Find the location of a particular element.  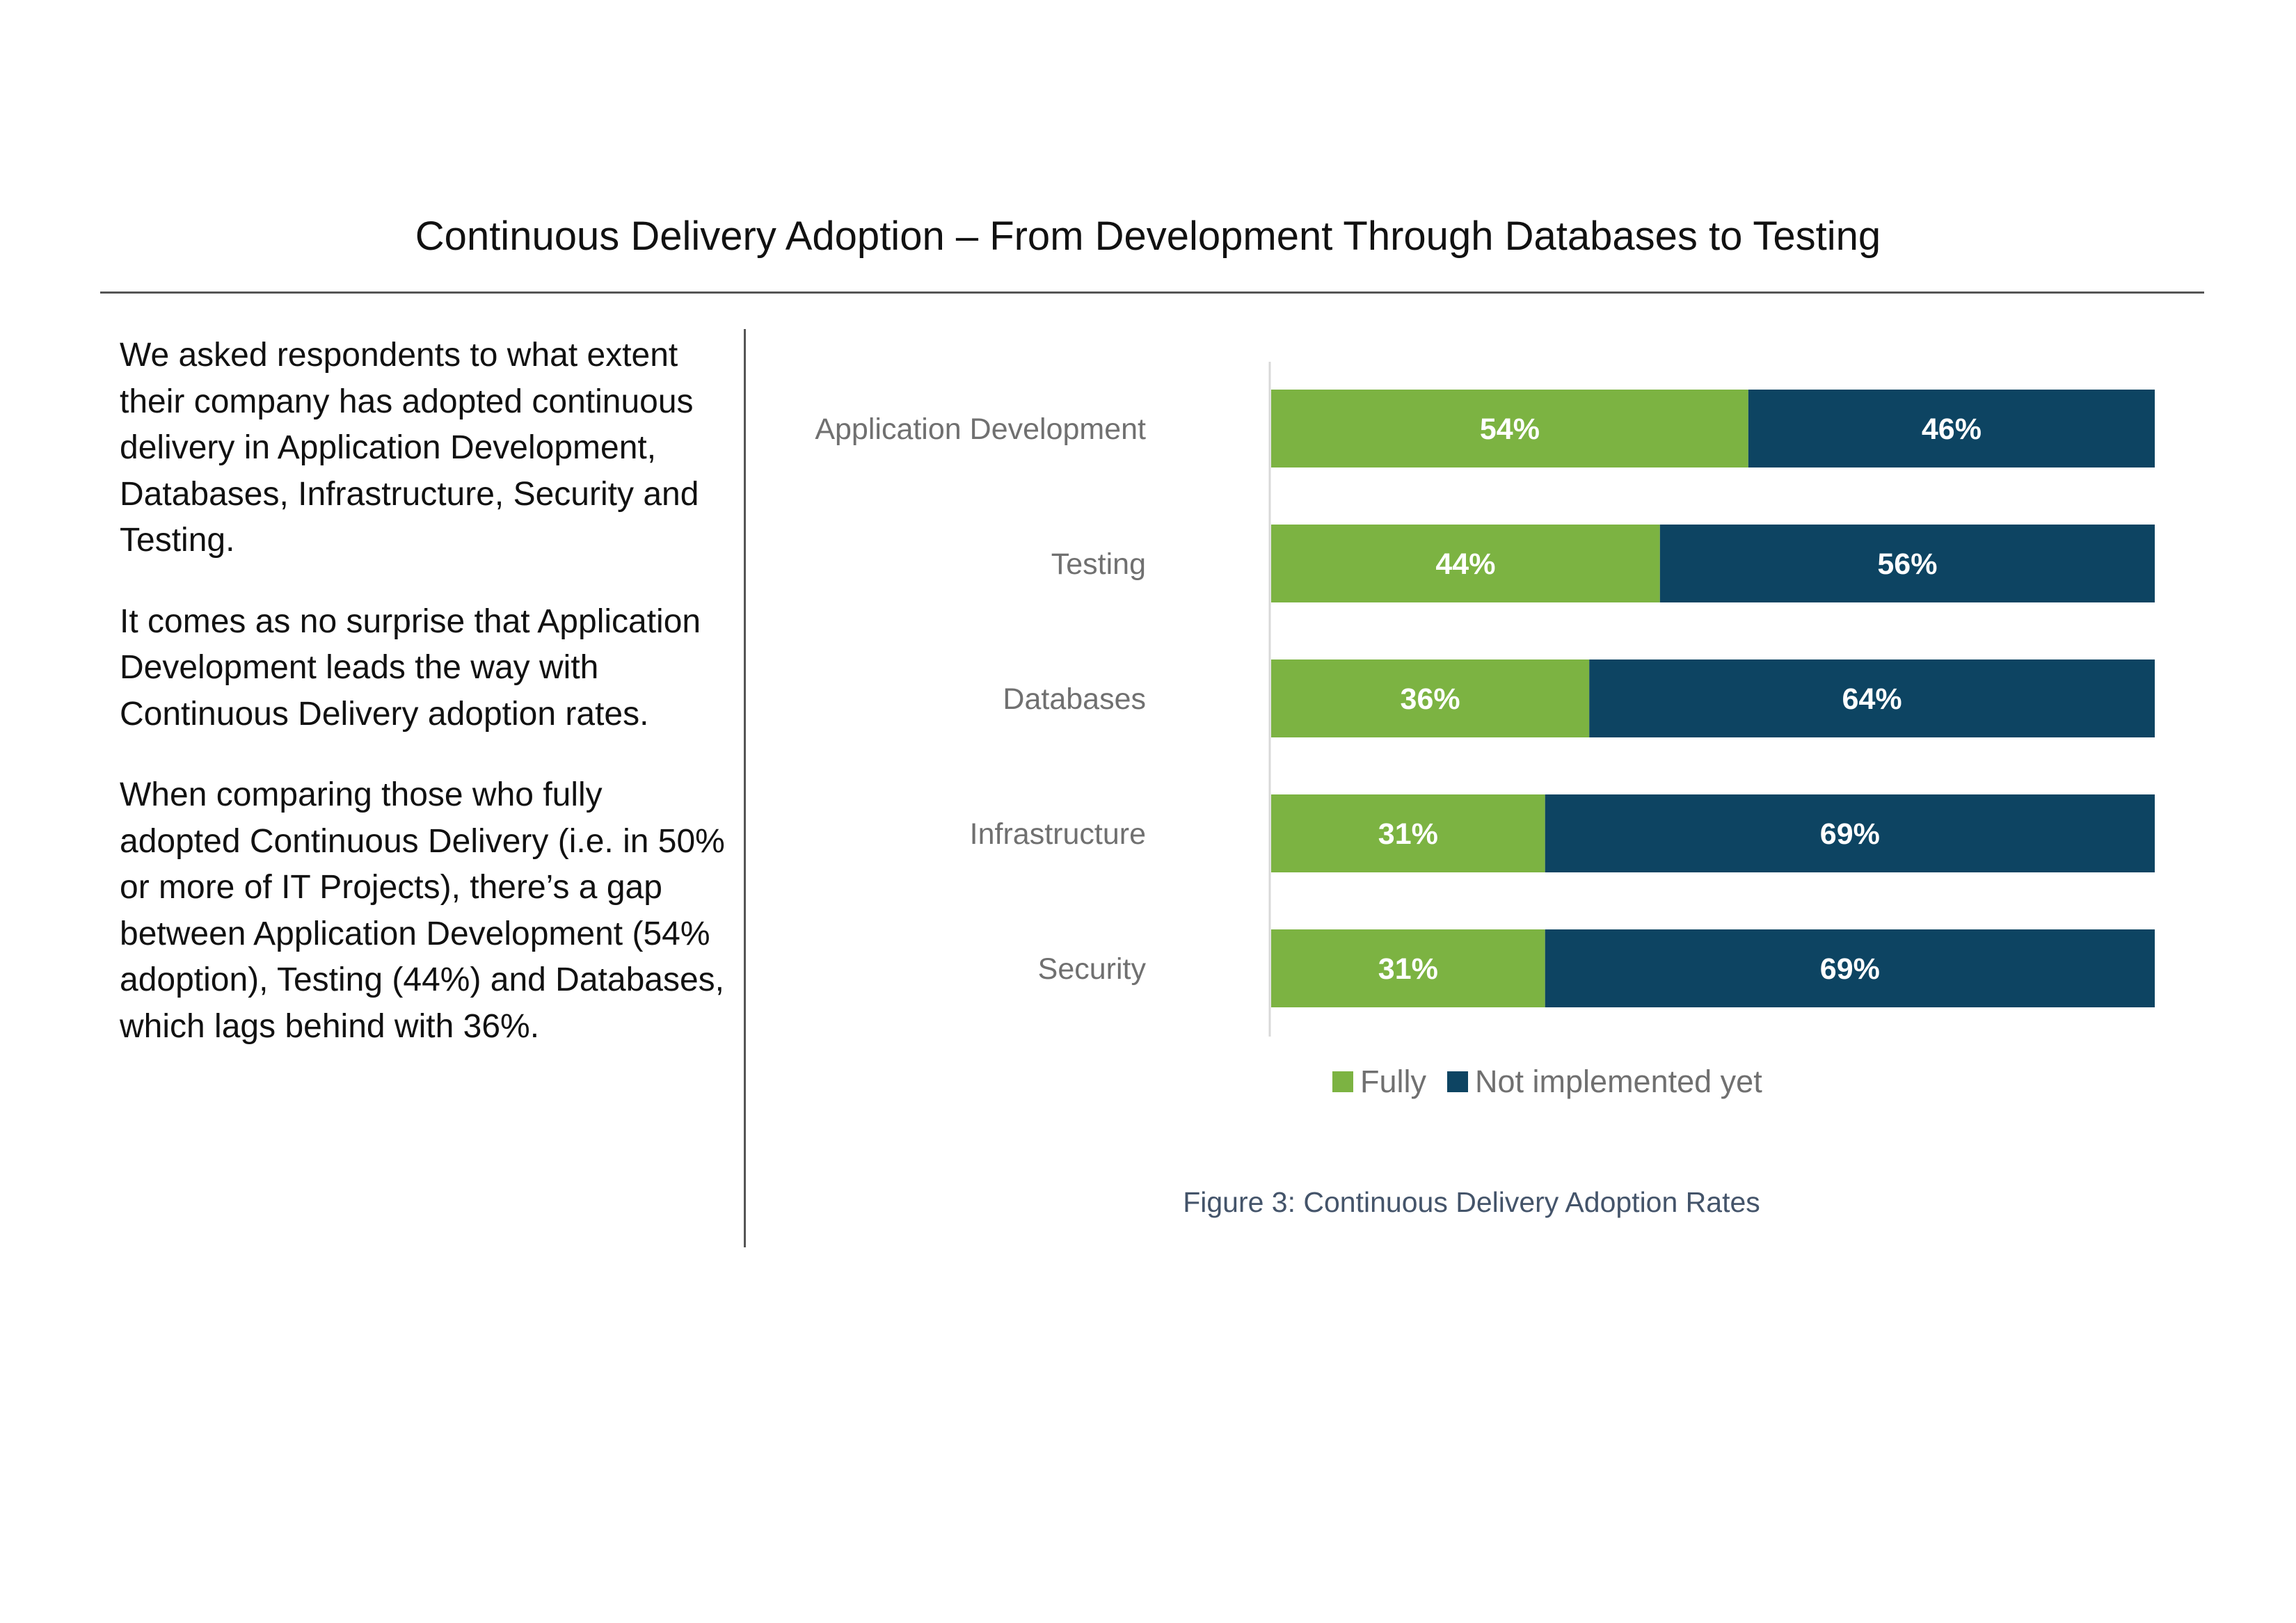

data-label-application-development-fully: 54% is located at coordinates (1510, 430).